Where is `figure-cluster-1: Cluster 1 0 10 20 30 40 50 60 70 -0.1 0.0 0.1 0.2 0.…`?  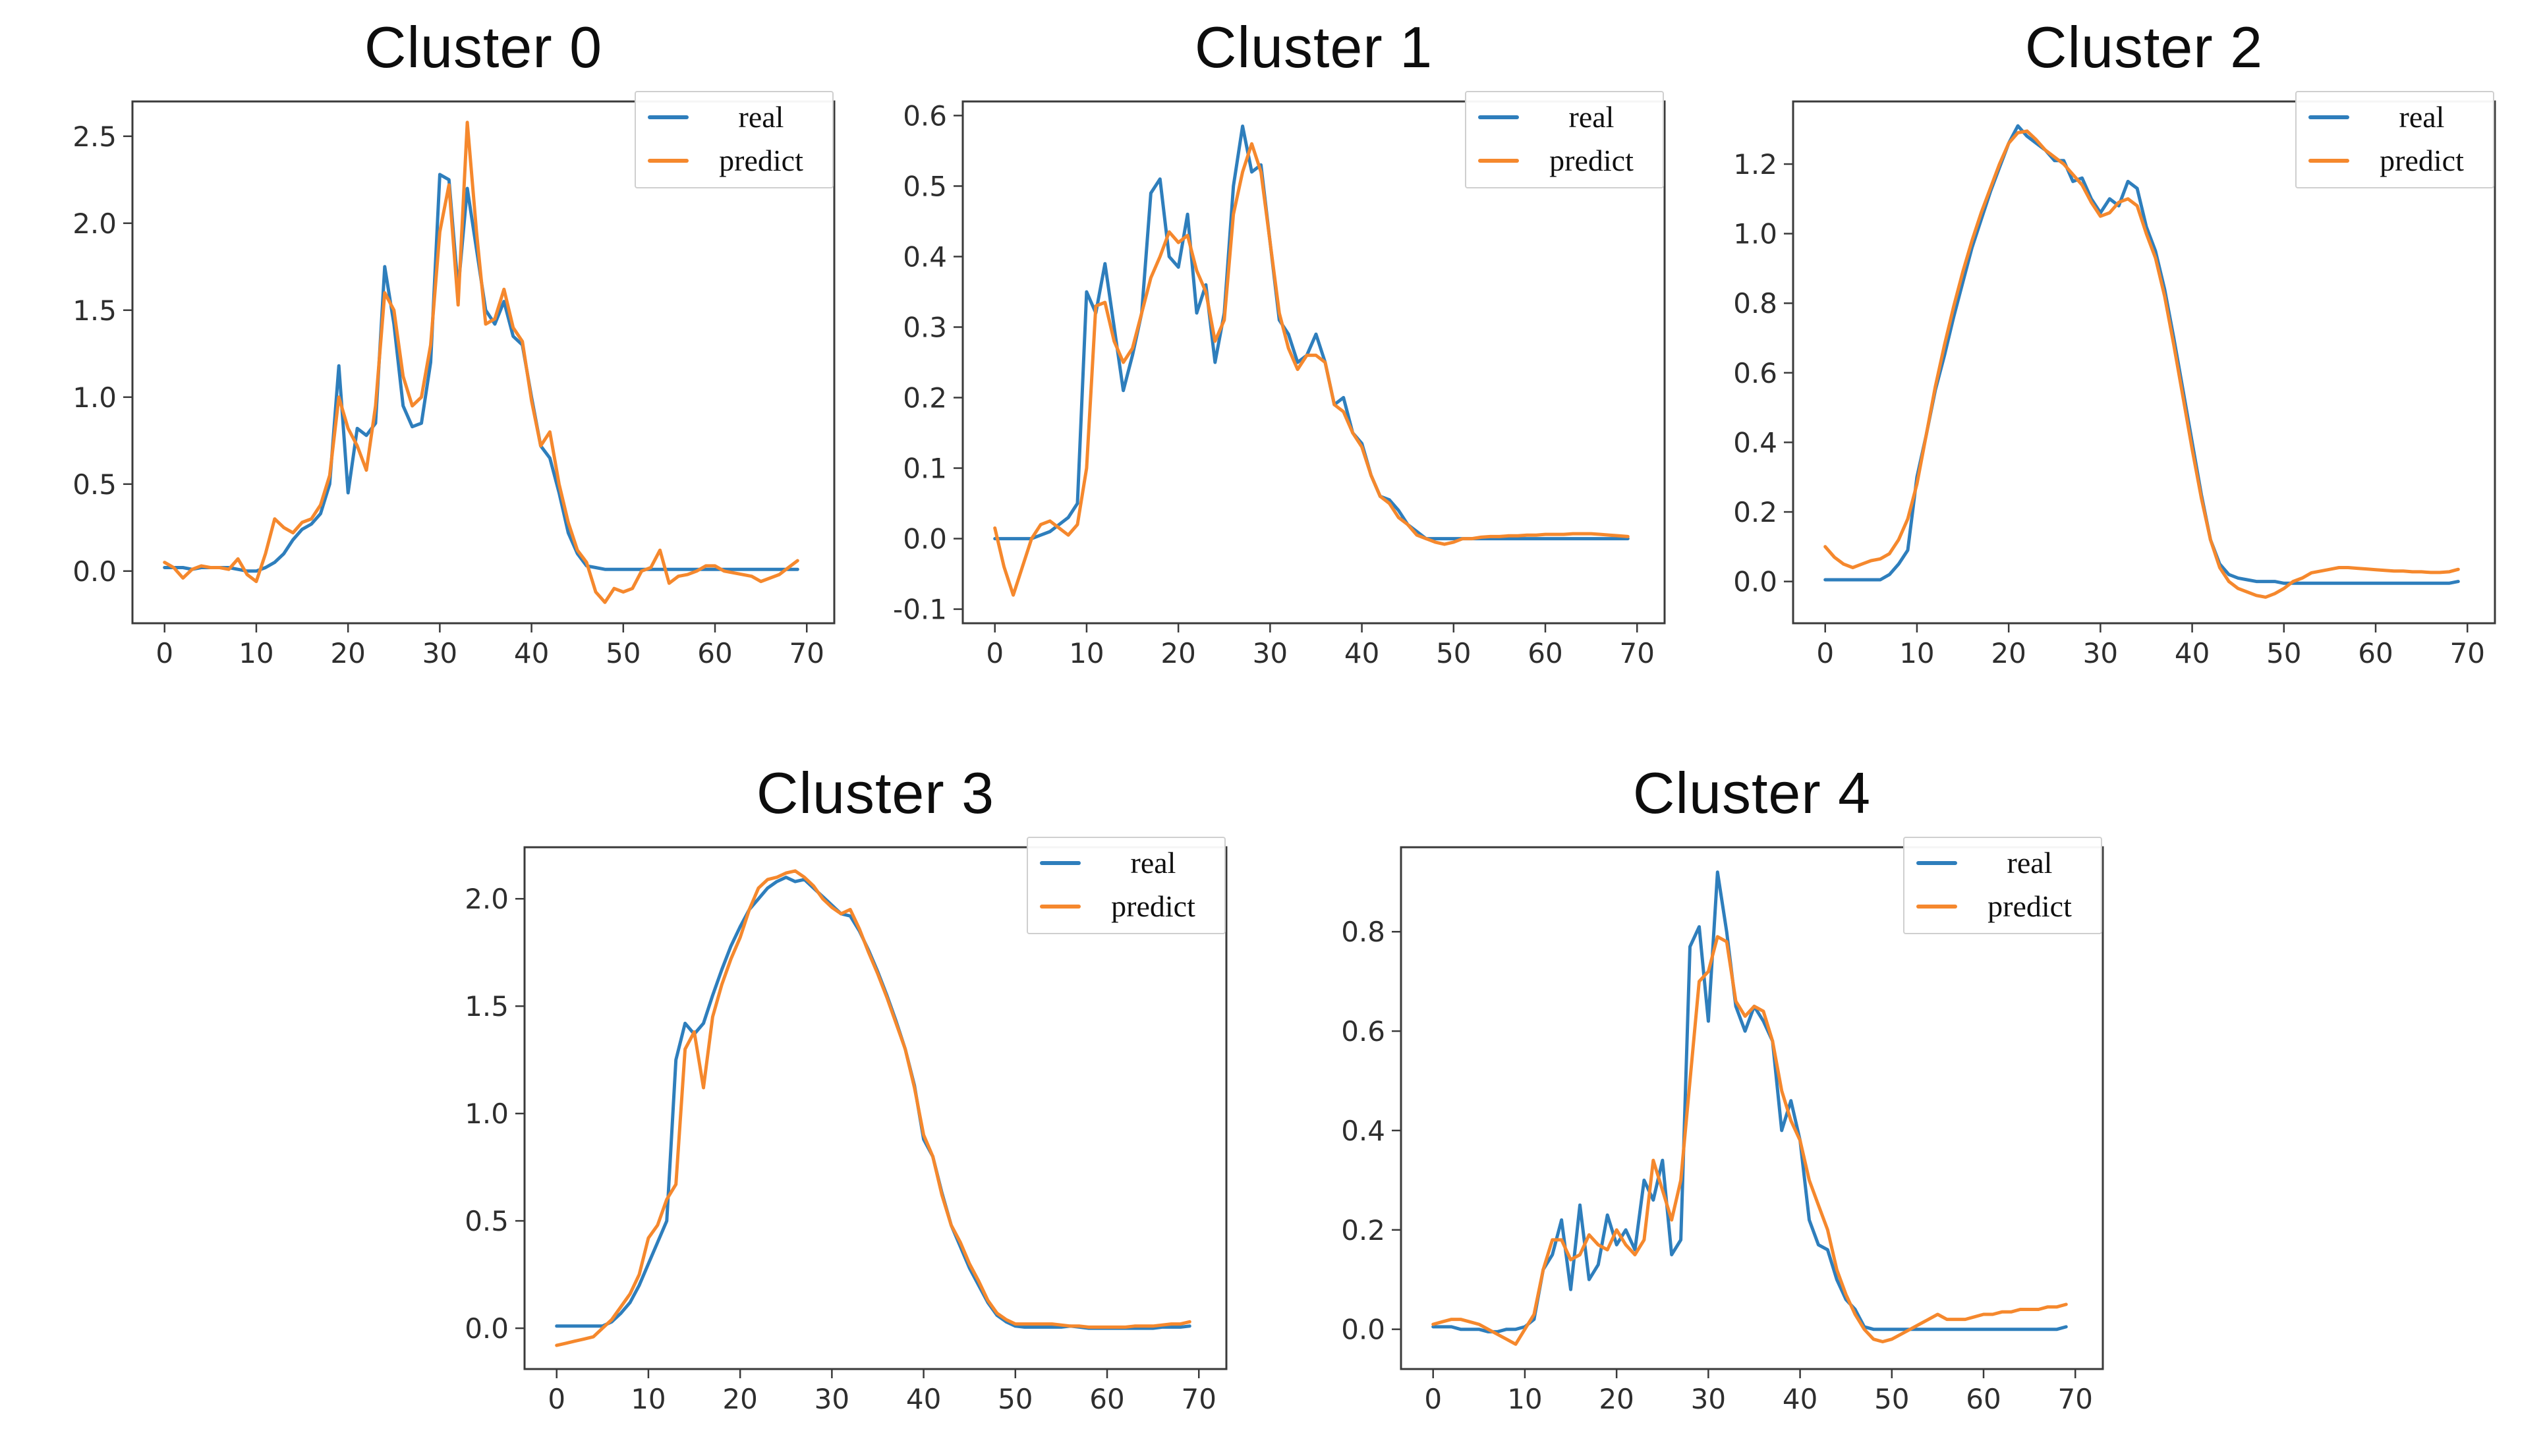
figure-cluster-1: Cluster 1 0 10 20 30 40 50 60 70 -0.1 0.0 0.1 0.2 0.… is located at coordinates (1272, 342).